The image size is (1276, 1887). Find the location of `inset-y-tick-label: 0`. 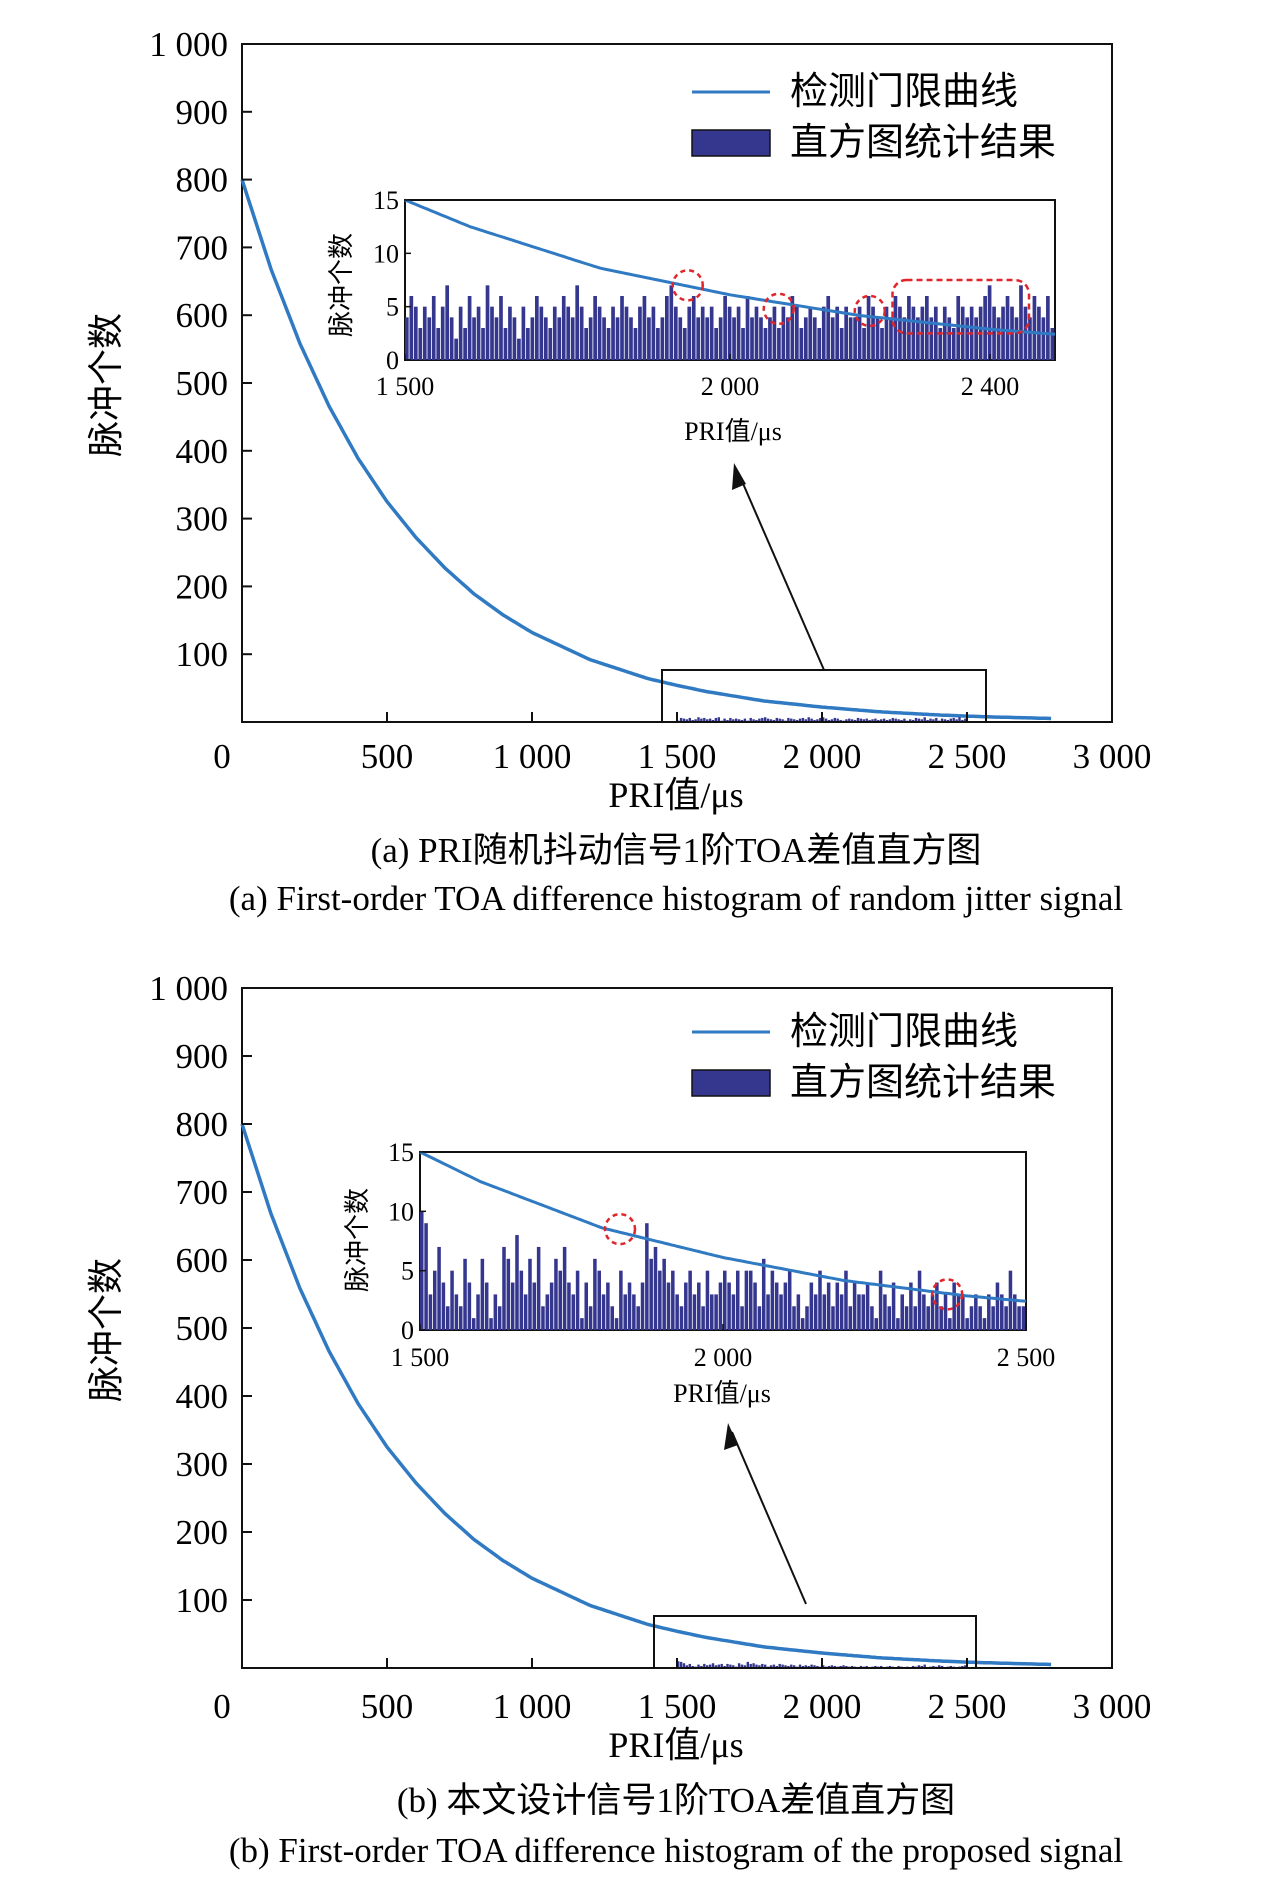

inset-y-tick-label: 0 is located at coordinates (407, 1330).